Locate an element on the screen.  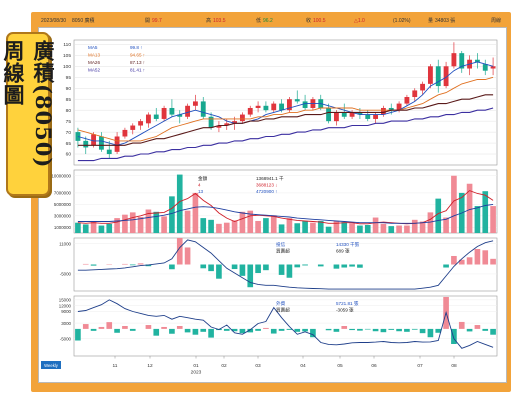
x-axis-month-label: 01 is located at coordinates (196, 366).